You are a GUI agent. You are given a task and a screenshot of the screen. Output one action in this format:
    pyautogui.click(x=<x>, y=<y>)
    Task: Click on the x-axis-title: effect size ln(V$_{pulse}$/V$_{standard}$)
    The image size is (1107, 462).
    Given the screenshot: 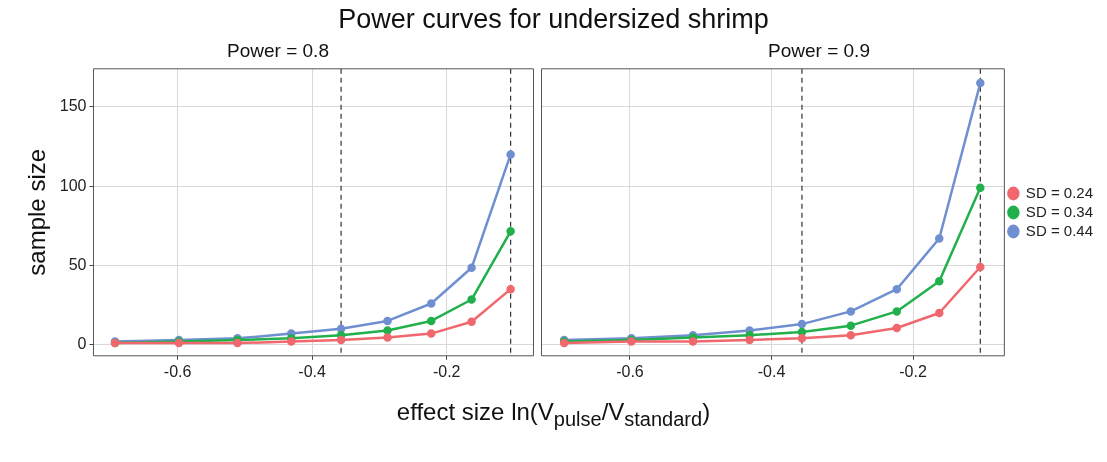 What is the action you would take?
    pyautogui.click(x=553, y=414)
    